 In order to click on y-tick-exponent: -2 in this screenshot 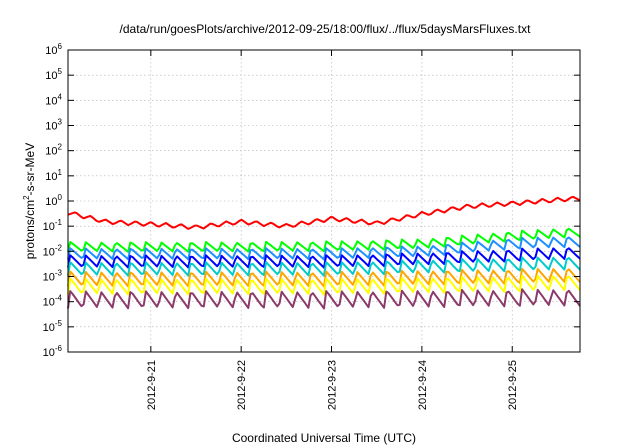, I will do `click(59, 247)`.